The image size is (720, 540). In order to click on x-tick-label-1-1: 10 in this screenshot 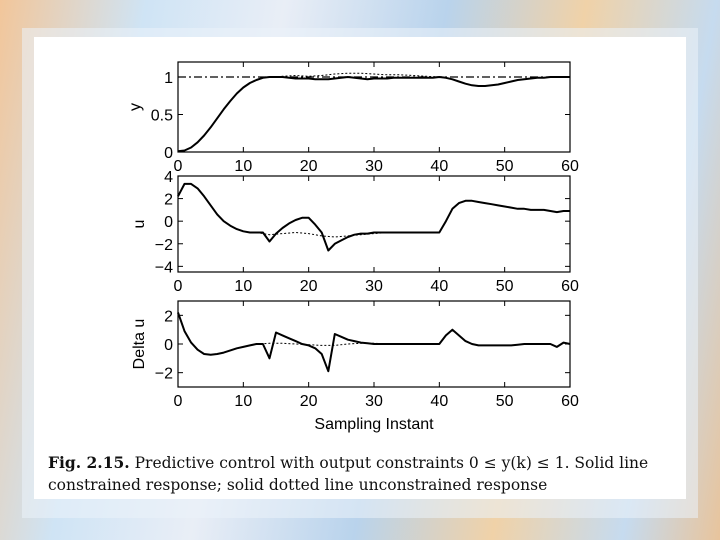, I will do `click(243, 286)`.